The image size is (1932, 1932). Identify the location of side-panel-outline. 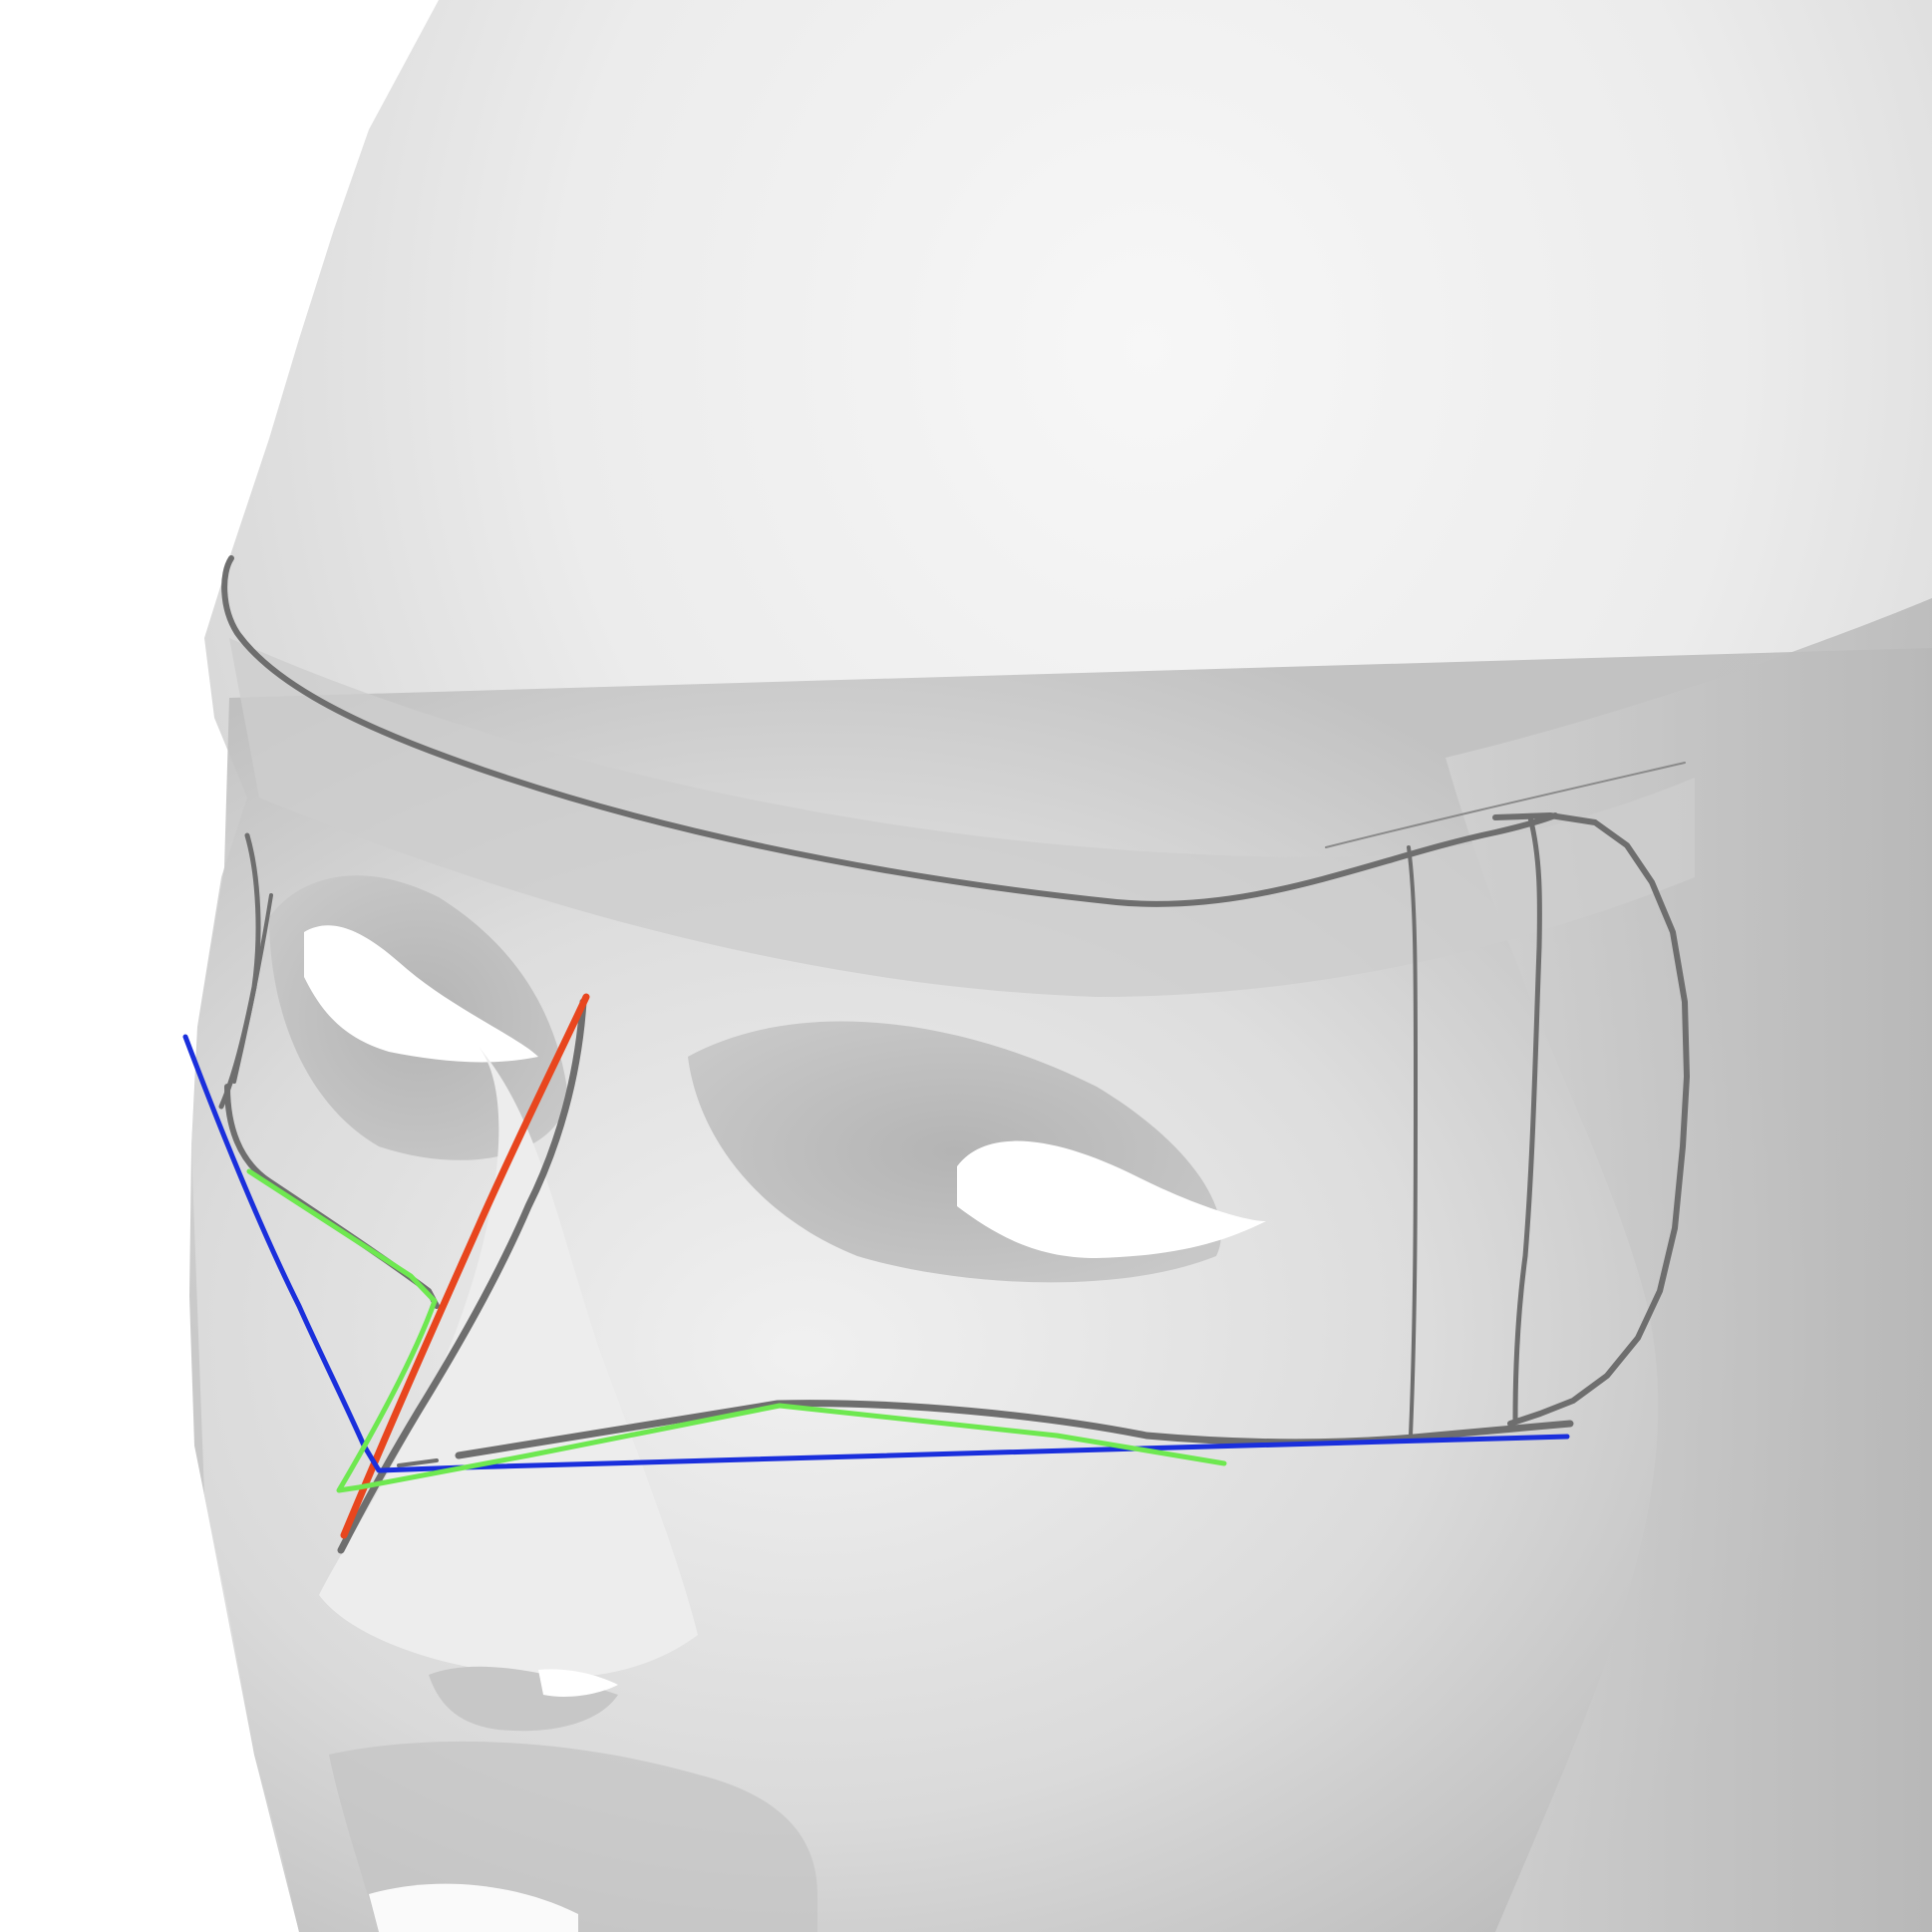
(1548, 1125).